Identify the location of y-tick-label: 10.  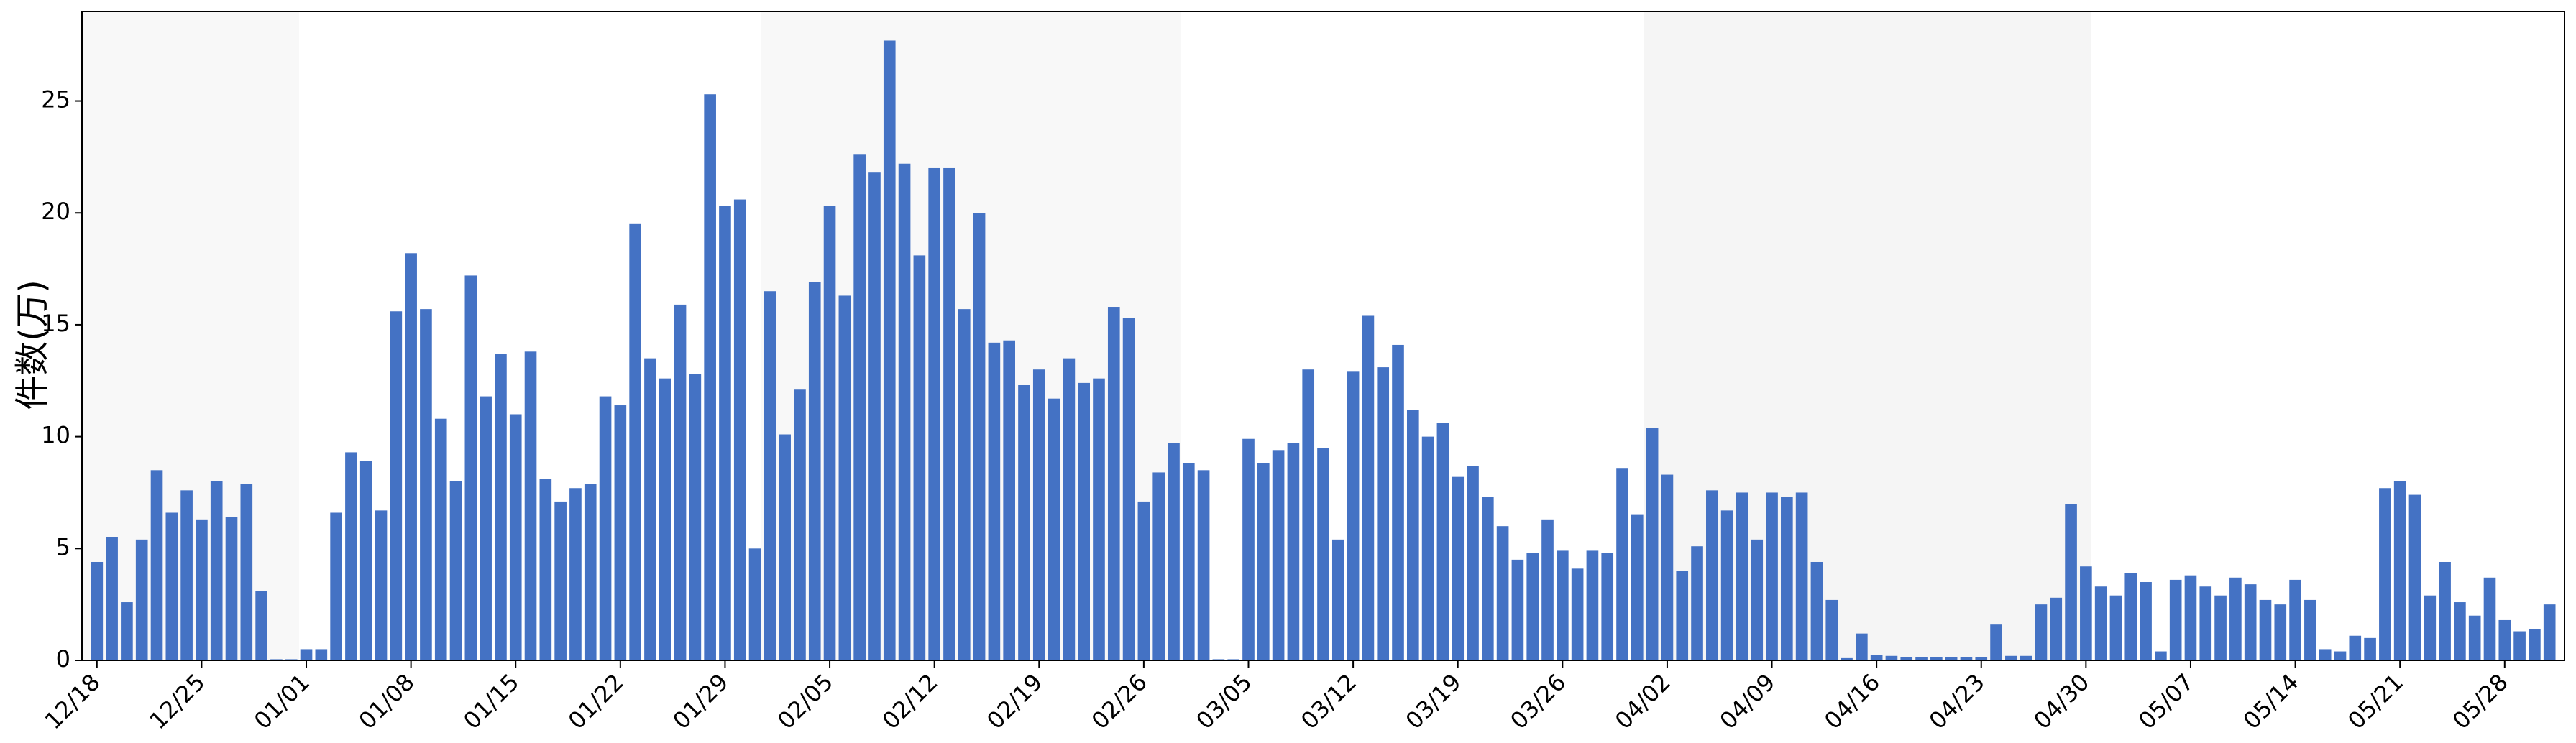
(56, 436).